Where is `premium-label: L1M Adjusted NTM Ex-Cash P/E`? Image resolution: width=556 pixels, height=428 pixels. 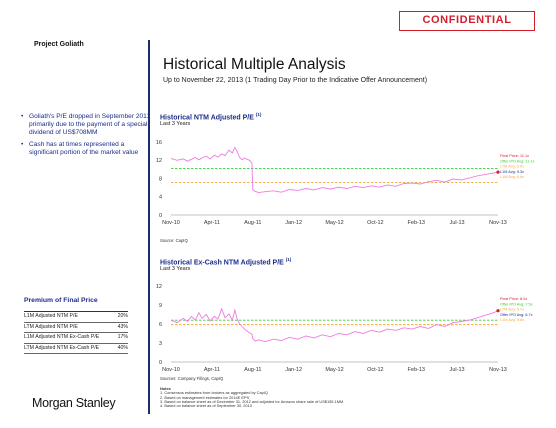
premium-label: L1M Adjusted NTM Ex-Cash P/E is located at coordinates (65, 338).